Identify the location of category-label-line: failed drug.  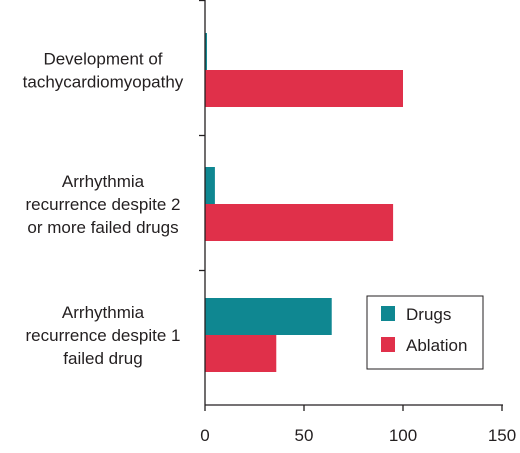
(102, 358).